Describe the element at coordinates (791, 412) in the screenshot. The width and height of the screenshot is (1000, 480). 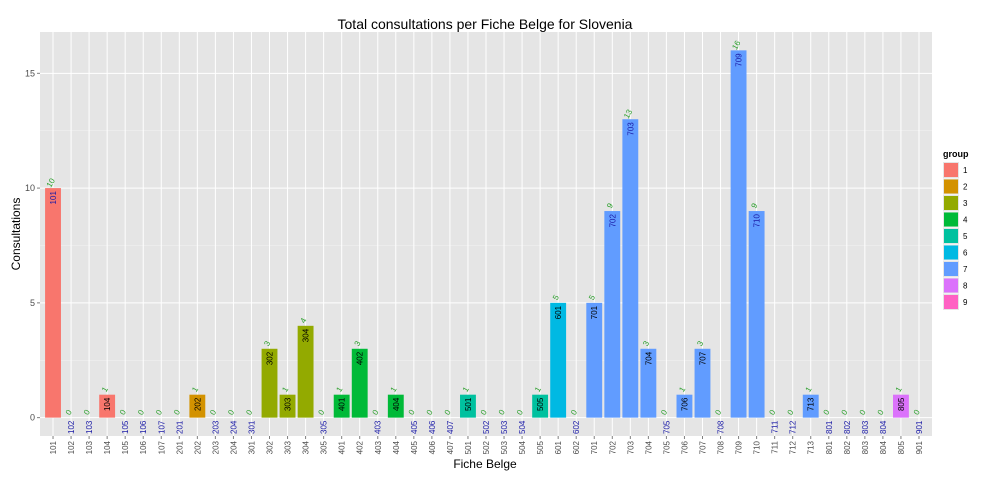
I see `count-label-712: 0` at that location.